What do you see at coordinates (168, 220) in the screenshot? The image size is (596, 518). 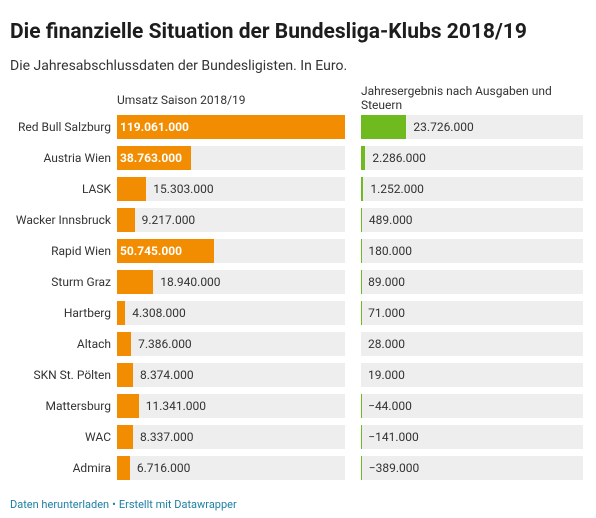 I see `value-label: 9.217.000` at bounding box center [168, 220].